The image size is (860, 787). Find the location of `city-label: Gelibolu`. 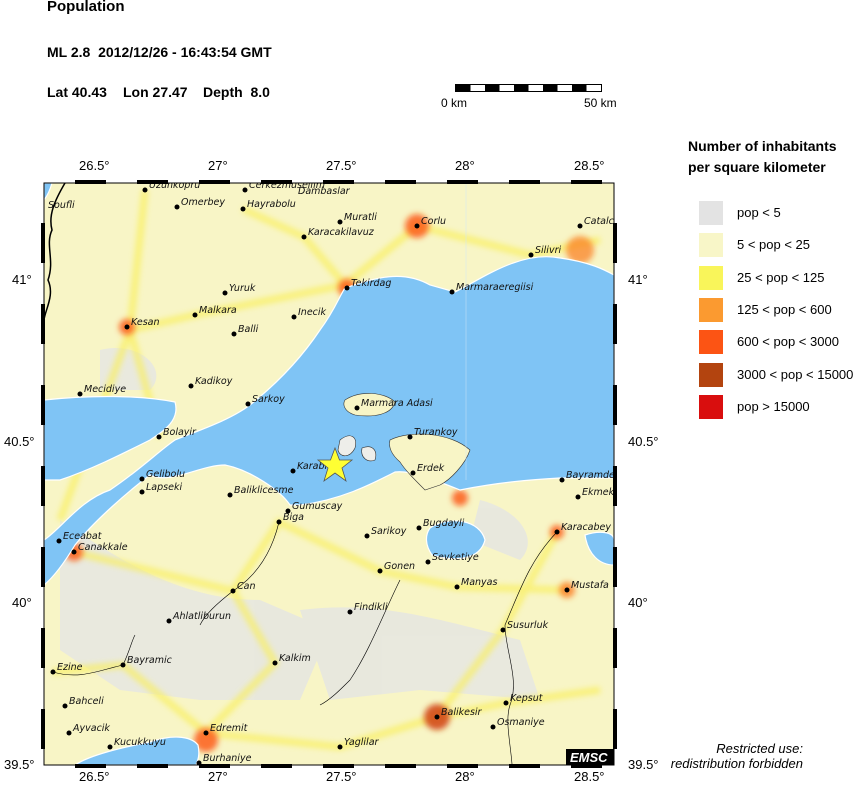

city-label: Gelibolu is located at coordinates (165, 474).